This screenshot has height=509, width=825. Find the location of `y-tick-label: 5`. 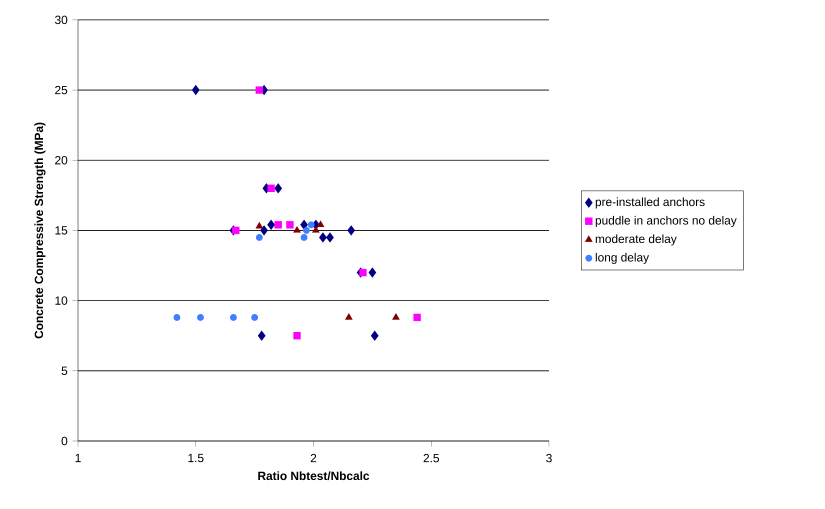

y-tick-label: 5 is located at coordinates (65, 371).